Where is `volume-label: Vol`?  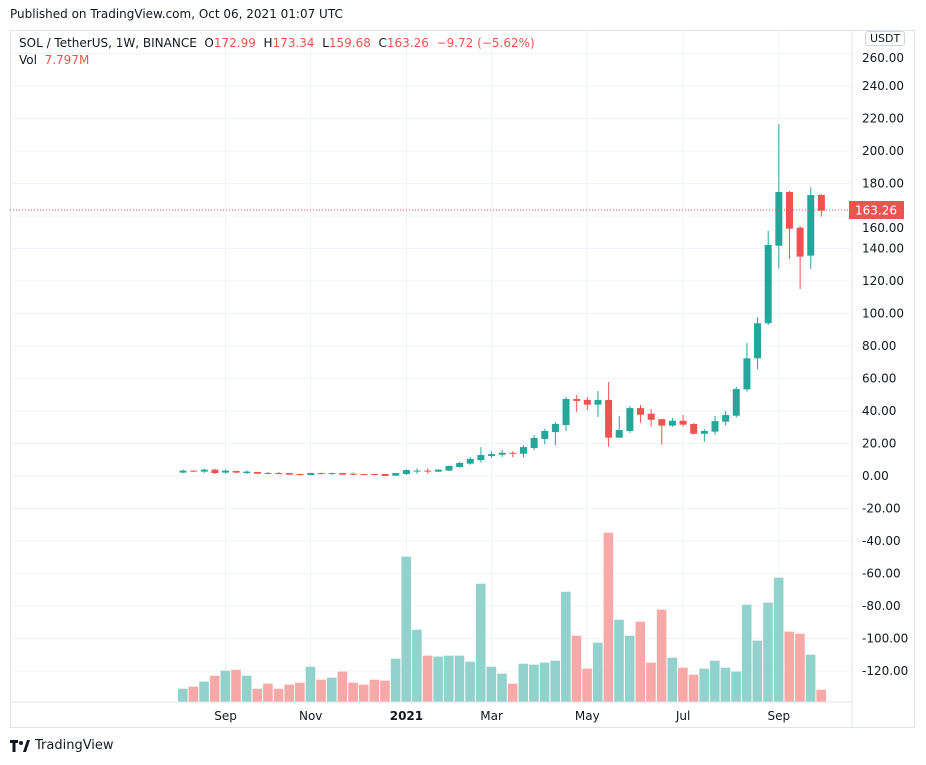 volume-label: Vol is located at coordinates (28, 60).